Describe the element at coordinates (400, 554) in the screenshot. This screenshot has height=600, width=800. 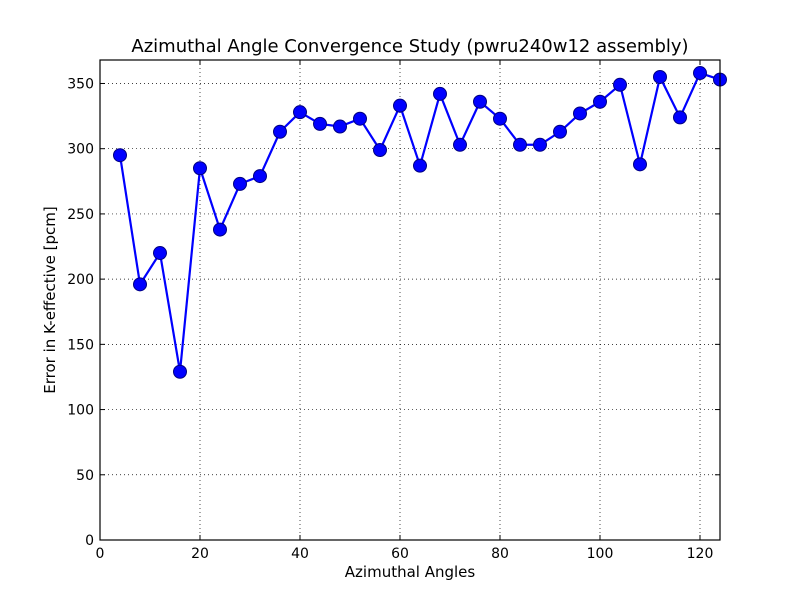
I see `x-tick-label: 60` at that location.